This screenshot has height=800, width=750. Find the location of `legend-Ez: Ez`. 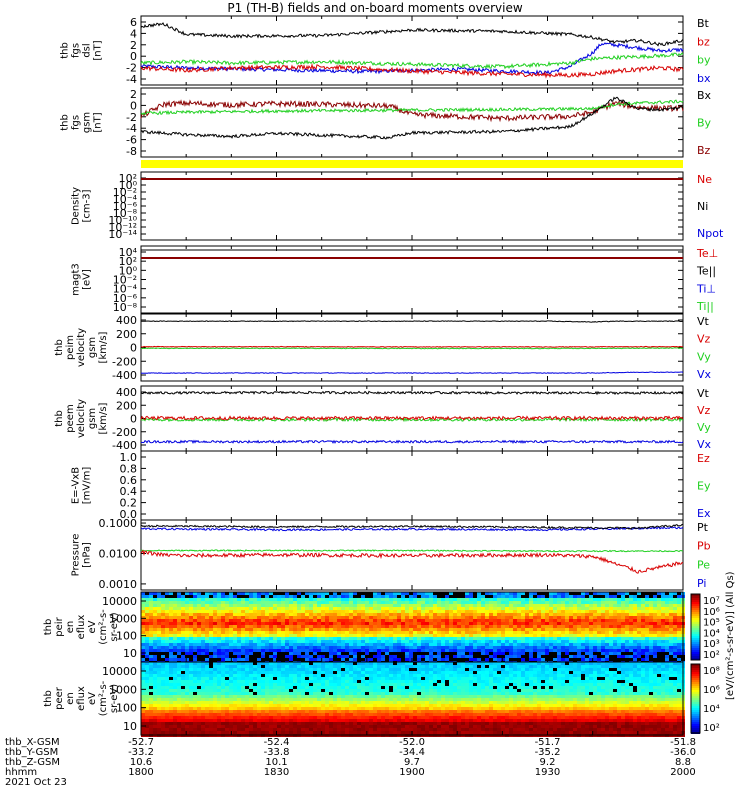

legend-Ez: Ez is located at coordinates (703, 458).